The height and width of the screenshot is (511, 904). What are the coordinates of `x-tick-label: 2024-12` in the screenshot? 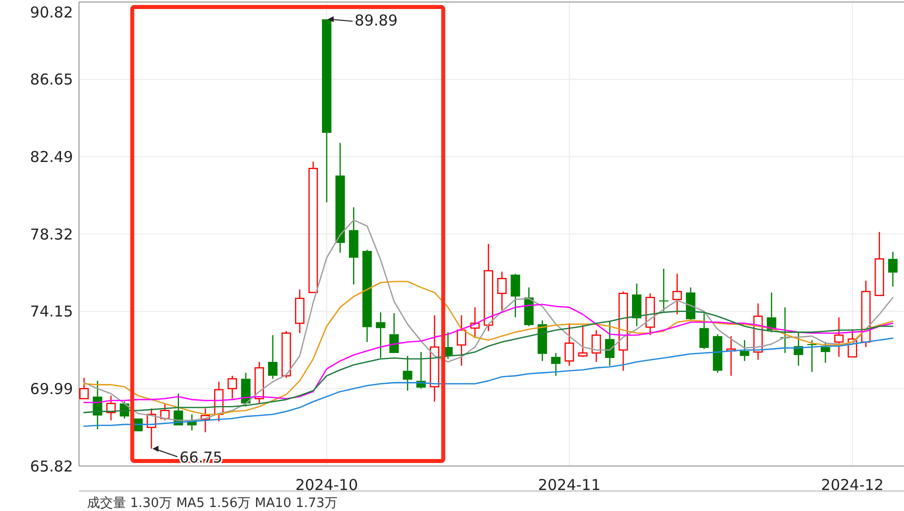 It's located at (852, 485).